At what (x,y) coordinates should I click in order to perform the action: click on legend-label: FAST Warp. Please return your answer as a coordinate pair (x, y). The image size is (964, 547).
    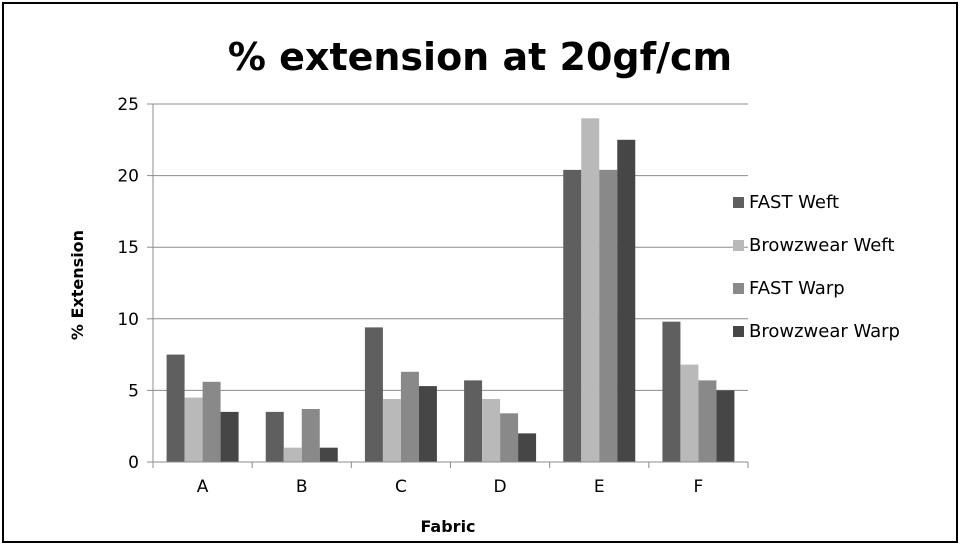
    Looking at the image, I should click on (797, 288).